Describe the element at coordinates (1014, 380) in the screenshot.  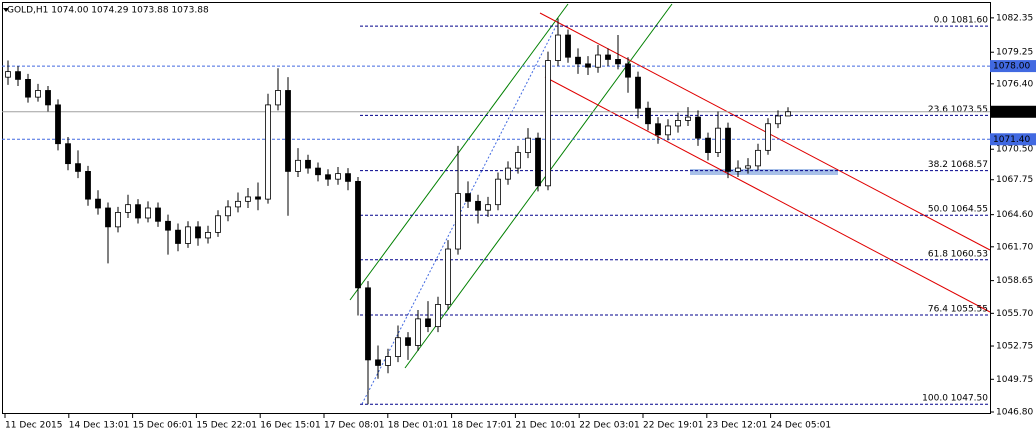
I see `y-tick-label: 1049.75` at that location.